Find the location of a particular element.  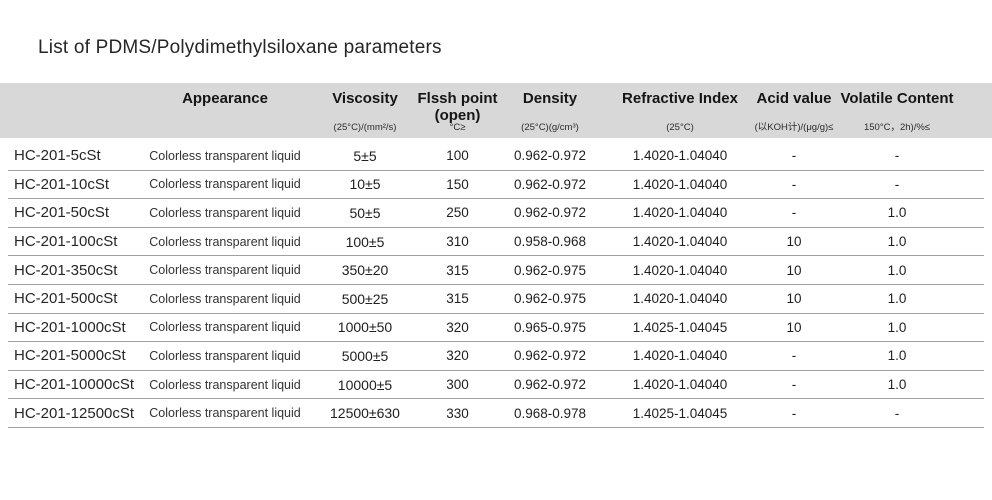

column-header-flash_point: Flssh point (open) °C≥ is located at coordinates (458, 111).